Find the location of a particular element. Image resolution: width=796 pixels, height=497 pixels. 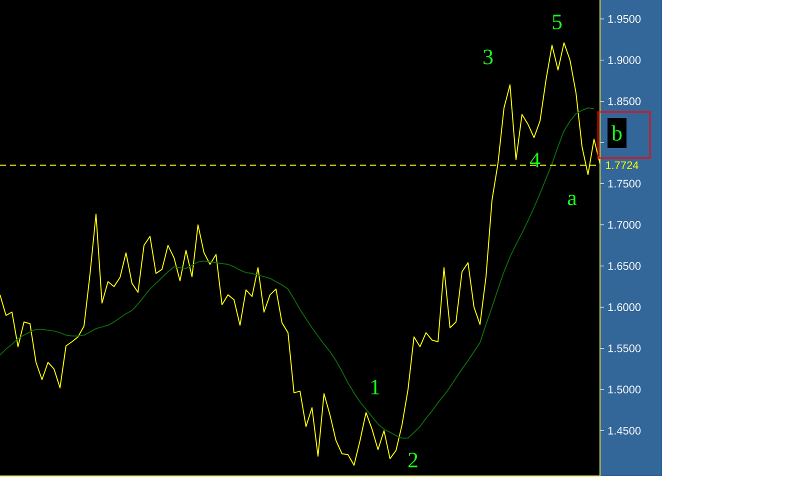

annotation: 5 is located at coordinates (557, 22).